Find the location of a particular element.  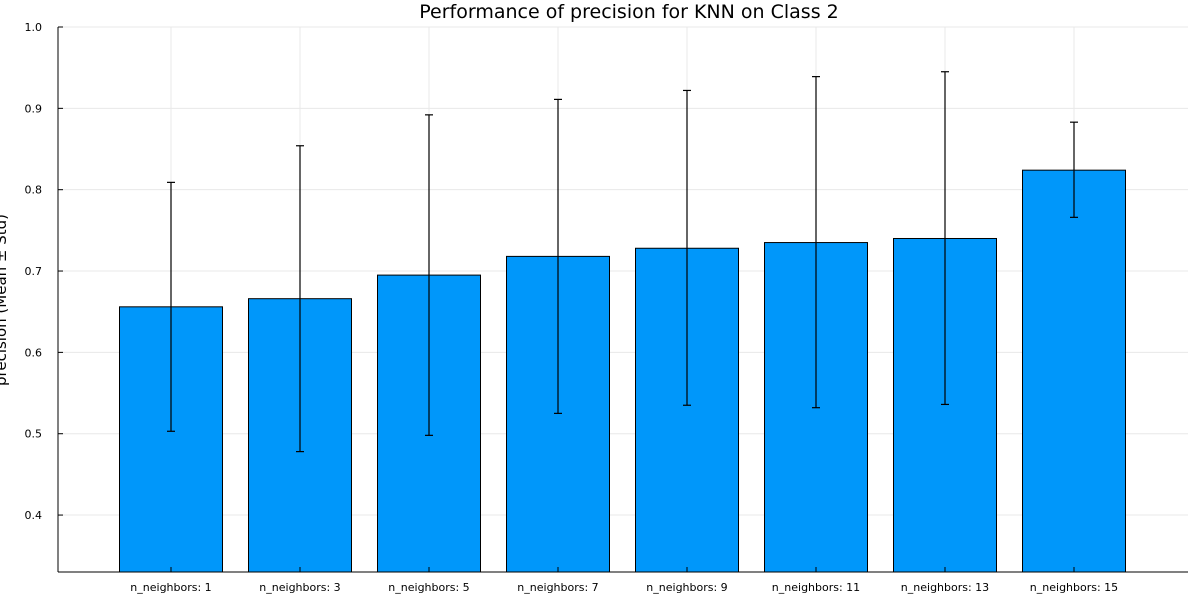

y-axis-label: precision (Mean ± Std) is located at coordinates (5, 300).